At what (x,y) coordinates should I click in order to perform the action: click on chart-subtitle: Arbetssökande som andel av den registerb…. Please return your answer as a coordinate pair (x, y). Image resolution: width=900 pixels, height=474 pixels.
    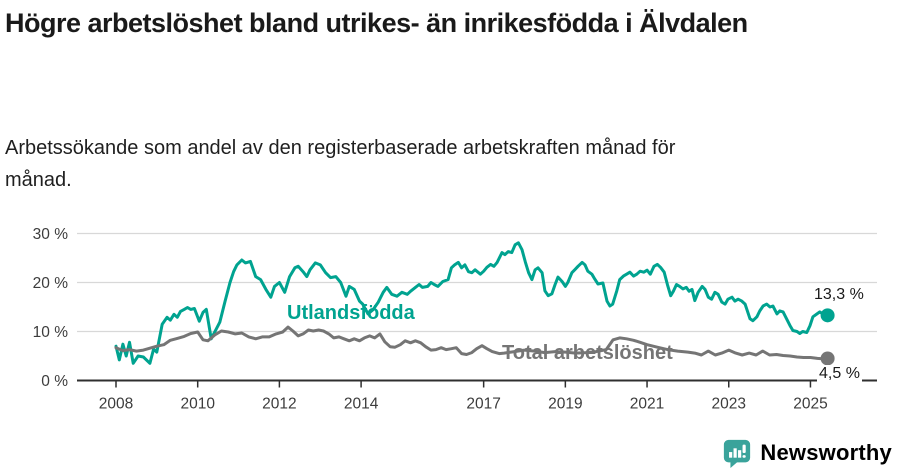
    Looking at the image, I should click on (340, 164).